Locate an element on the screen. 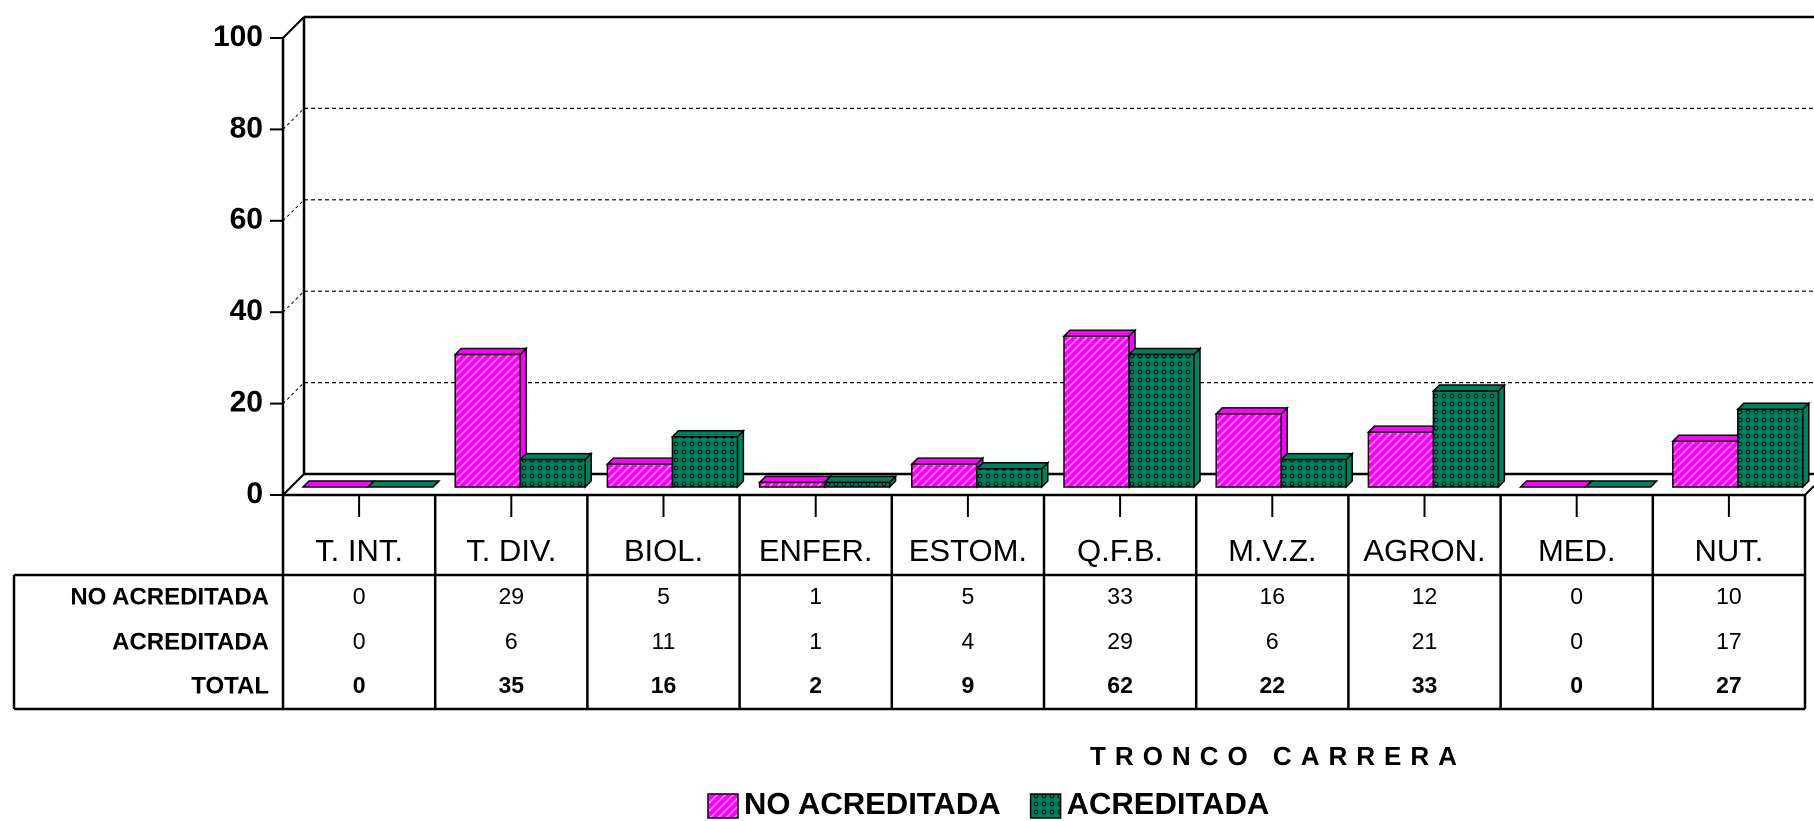 The height and width of the screenshot is (821, 1814). x-tick-label: Q.F.B. is located at coordinates (1120, 550).